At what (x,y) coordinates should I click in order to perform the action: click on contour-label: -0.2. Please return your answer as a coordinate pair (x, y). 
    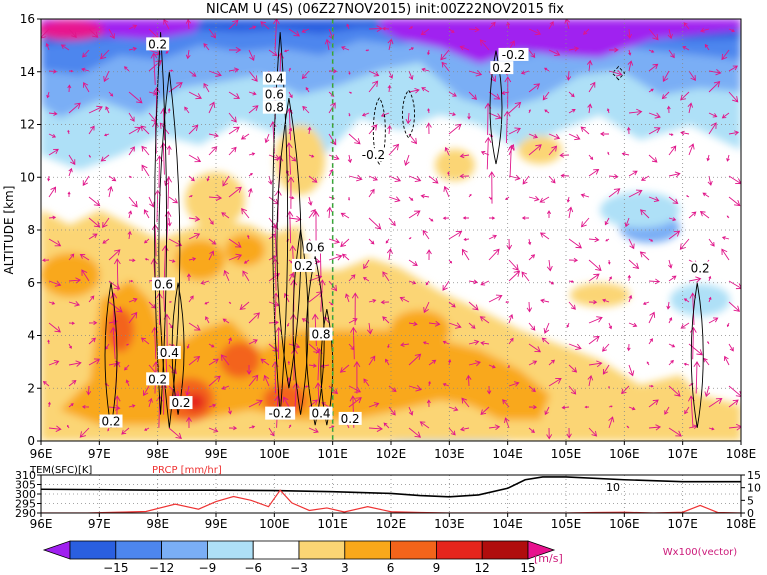
    Looking at the image, I should click on (279, 414).